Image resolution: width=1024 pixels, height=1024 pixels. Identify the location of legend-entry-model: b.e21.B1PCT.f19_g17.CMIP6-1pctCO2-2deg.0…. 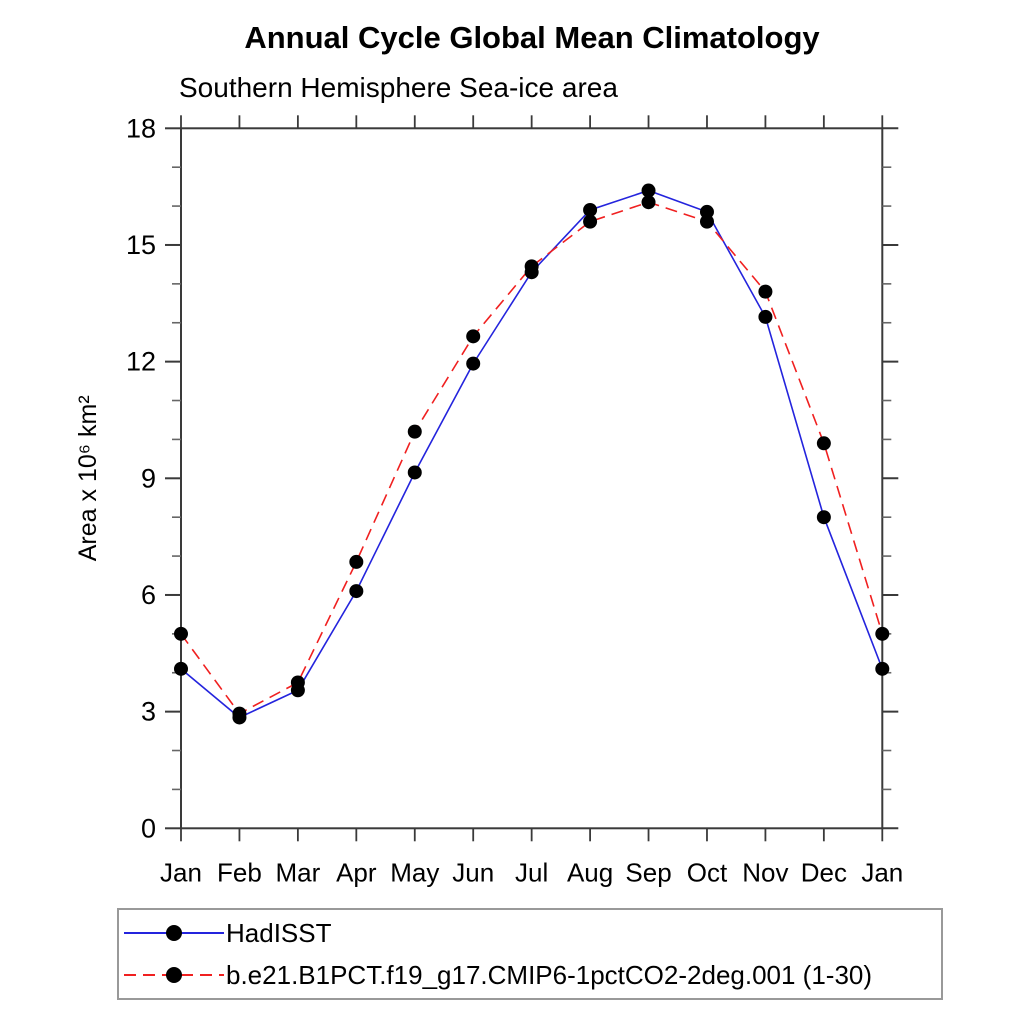
(530, 975).